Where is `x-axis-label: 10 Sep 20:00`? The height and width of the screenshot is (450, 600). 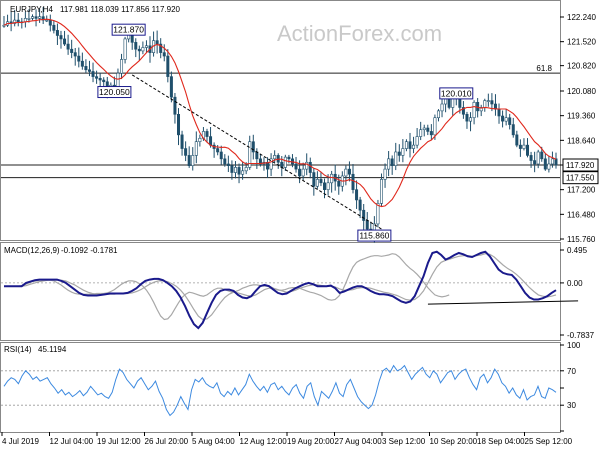
x-axis-label: 10 Sep 20:00 is located at coordinates (454, 441).